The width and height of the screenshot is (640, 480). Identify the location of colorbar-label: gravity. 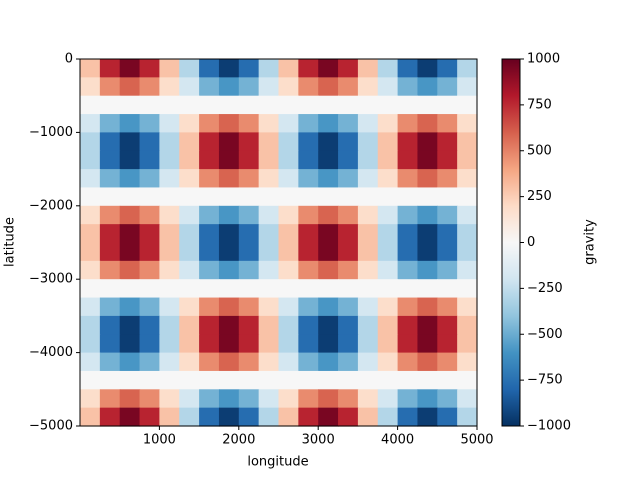
(590, 242).